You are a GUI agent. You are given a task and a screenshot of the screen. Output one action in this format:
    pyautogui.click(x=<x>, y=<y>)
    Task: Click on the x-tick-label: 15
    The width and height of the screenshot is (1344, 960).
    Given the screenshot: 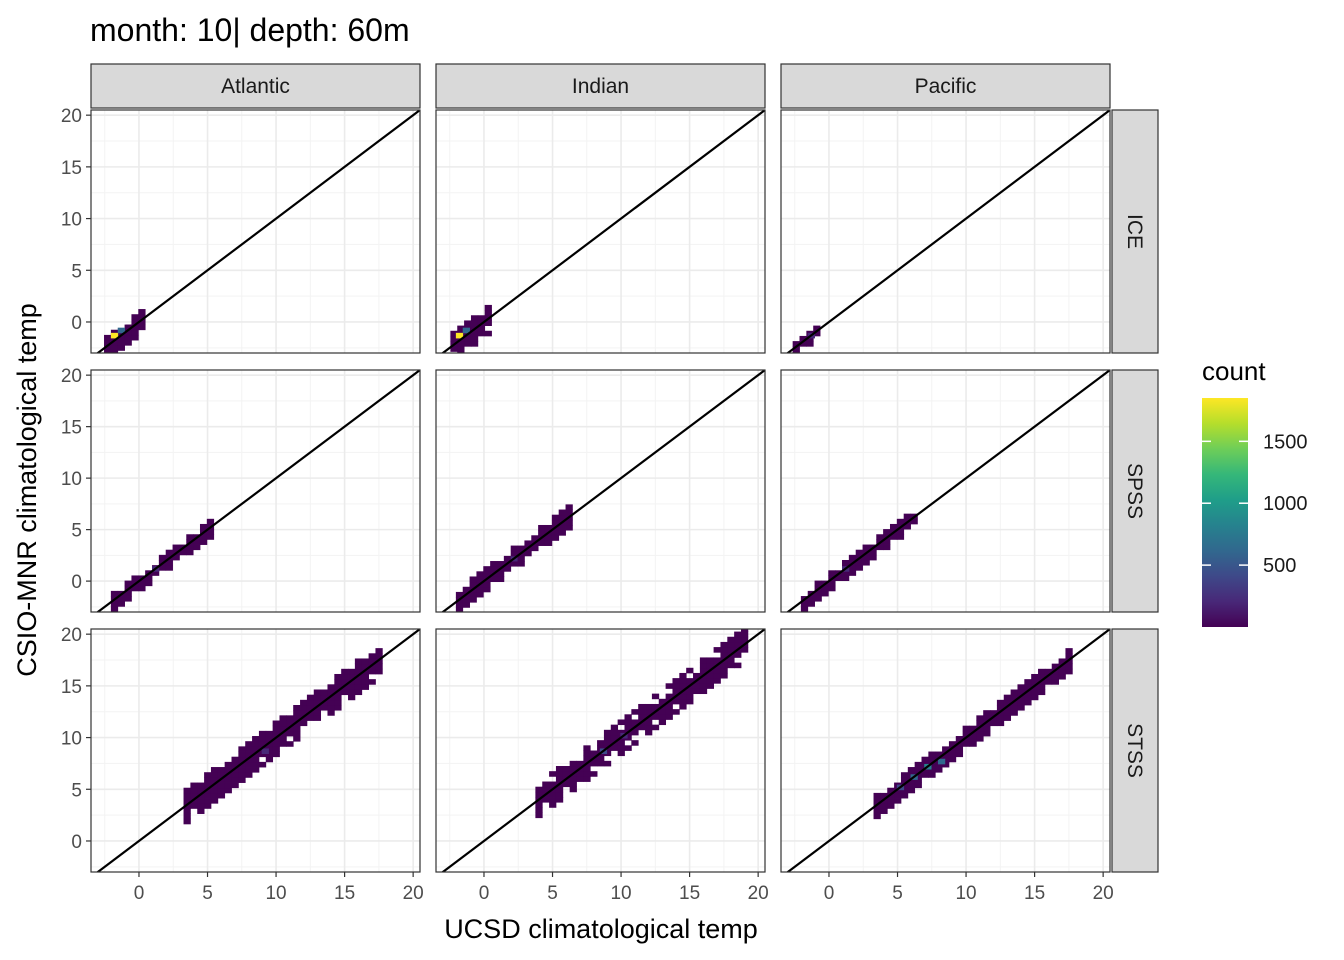 What is the action you would take?
    pyautogui.click(x=1034, y=893)
    